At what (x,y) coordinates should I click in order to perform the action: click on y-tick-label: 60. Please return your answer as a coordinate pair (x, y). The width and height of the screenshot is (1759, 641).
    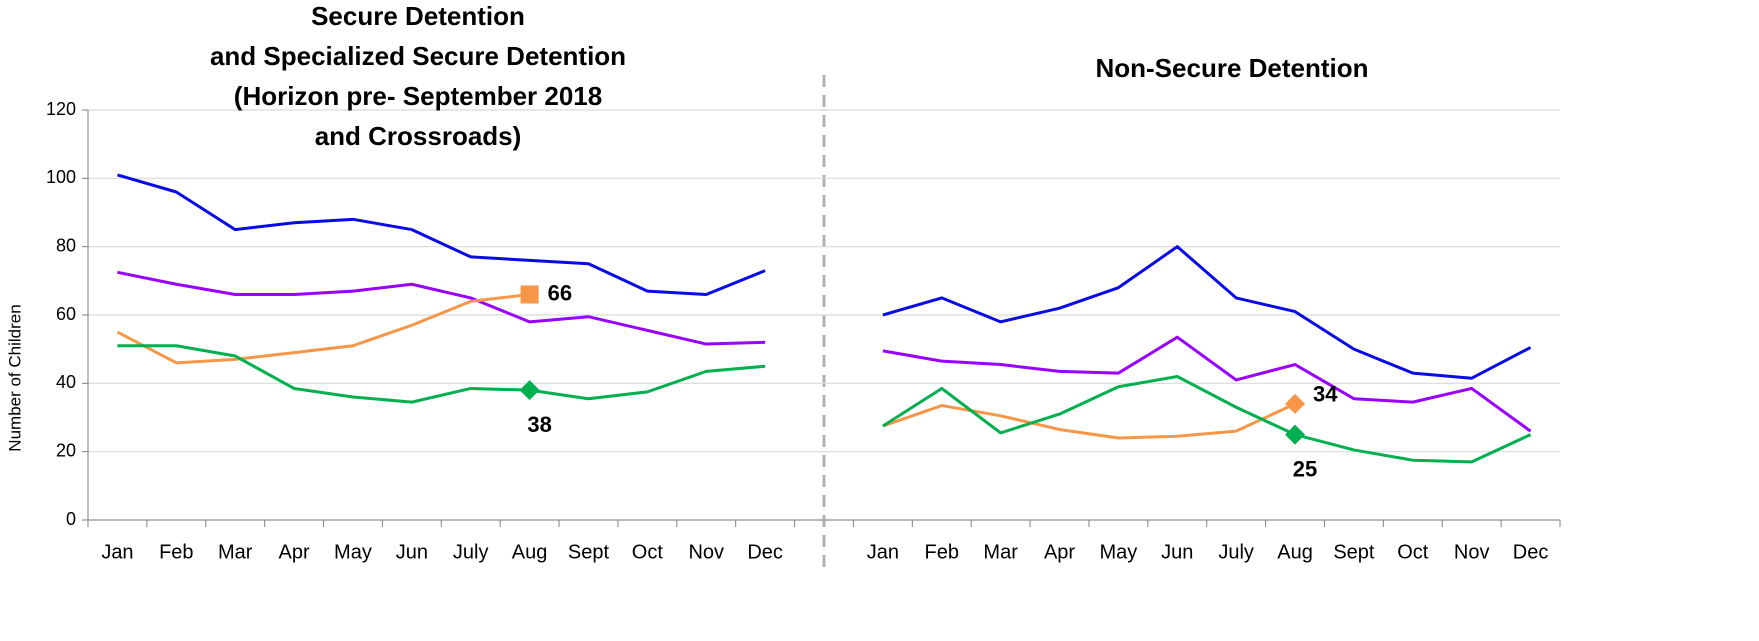
    Looking at the image, I should click on (66, 314).